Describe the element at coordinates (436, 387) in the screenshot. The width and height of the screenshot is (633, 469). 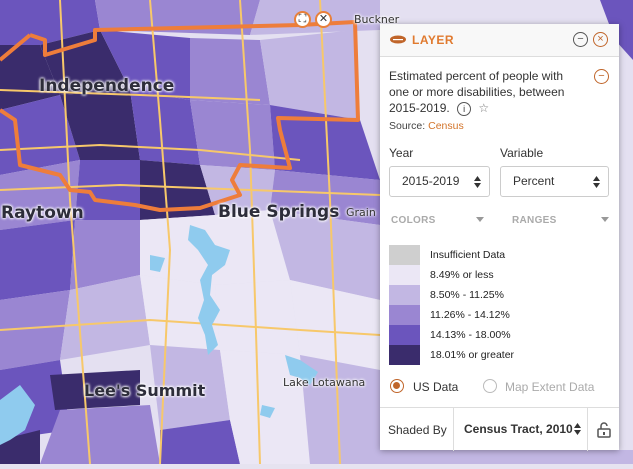
I see `us-data-label: US Data` at that location.